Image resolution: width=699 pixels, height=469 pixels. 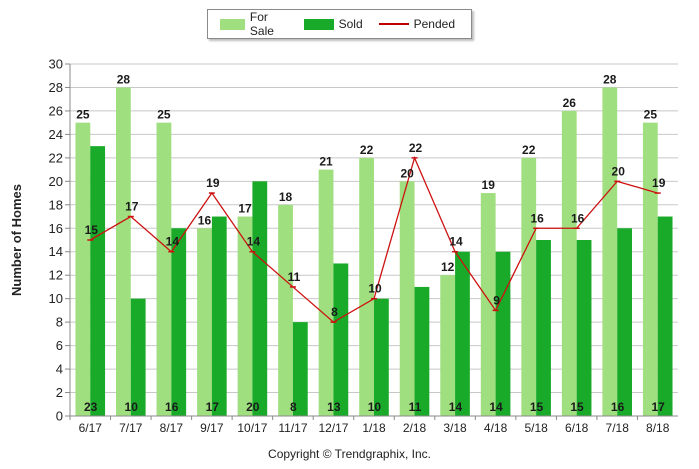 I want to click on legend: For Sale Sold Pended, so click(x=339, y=24).